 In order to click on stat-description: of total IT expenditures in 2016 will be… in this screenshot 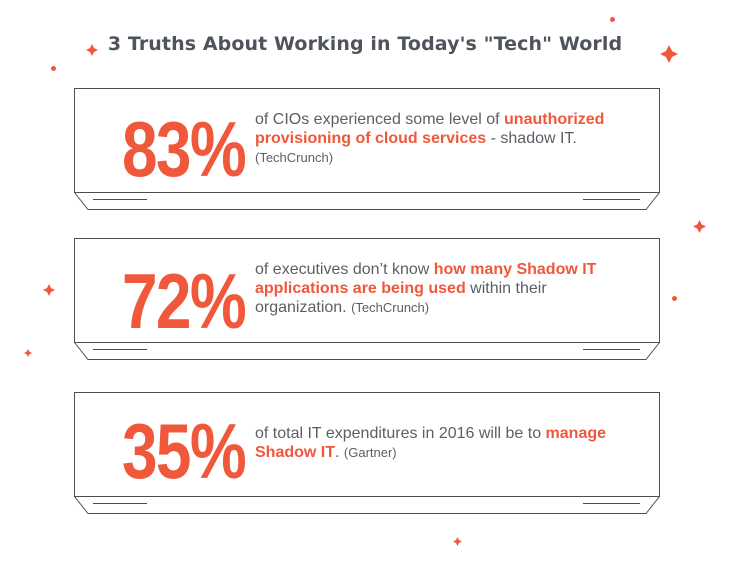, I will do `click(431, 443)`.